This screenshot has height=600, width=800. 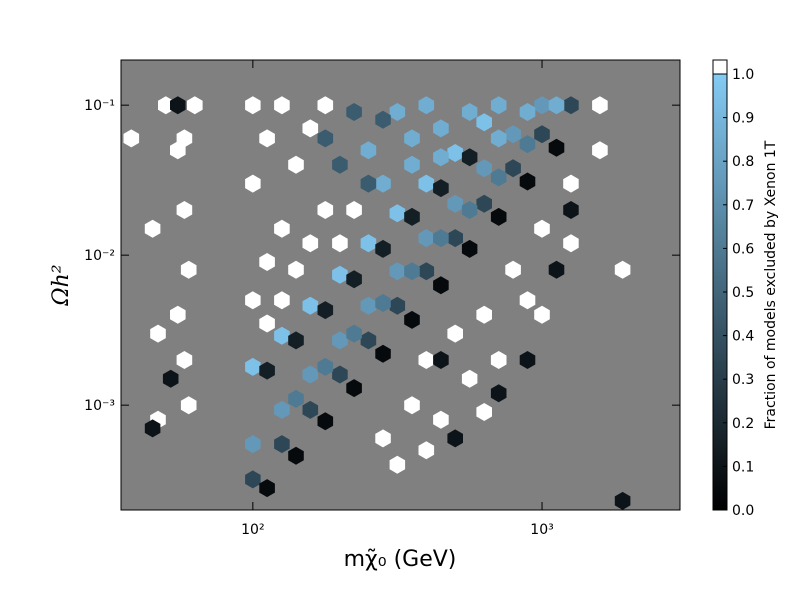 What do you see at coordinates (99, 256) in the screenshot?
I see `y-tick-label: 10⁻²` at bounding box center [99, 256].